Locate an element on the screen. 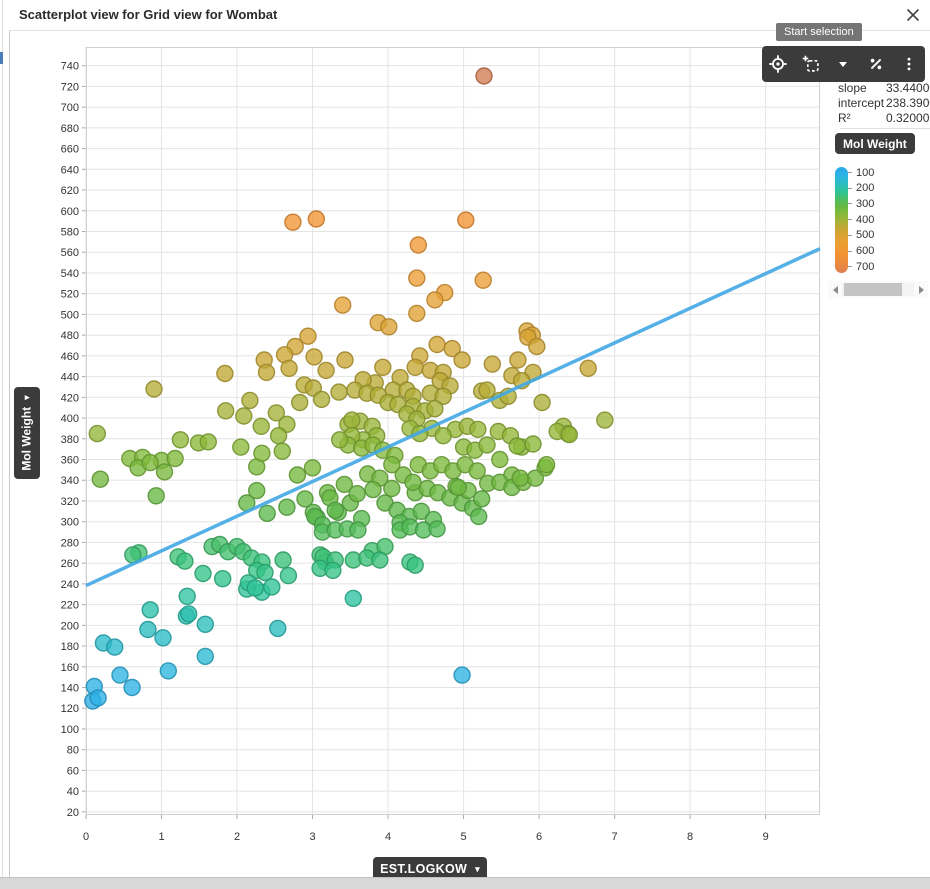 The image size is (930, 889). start-selection-button is located at coordinates (811, 64).